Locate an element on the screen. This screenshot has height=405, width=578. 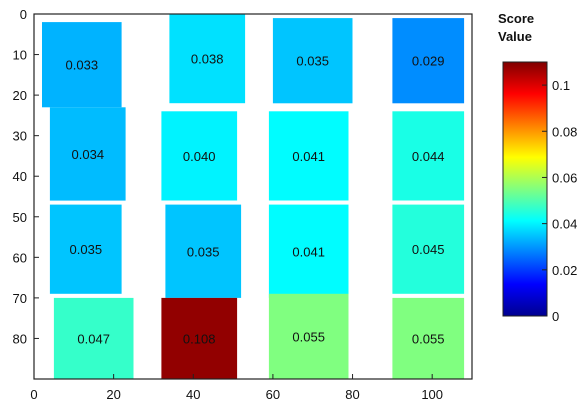
y-tick-label: 10 is located at coordinates (20, 55).